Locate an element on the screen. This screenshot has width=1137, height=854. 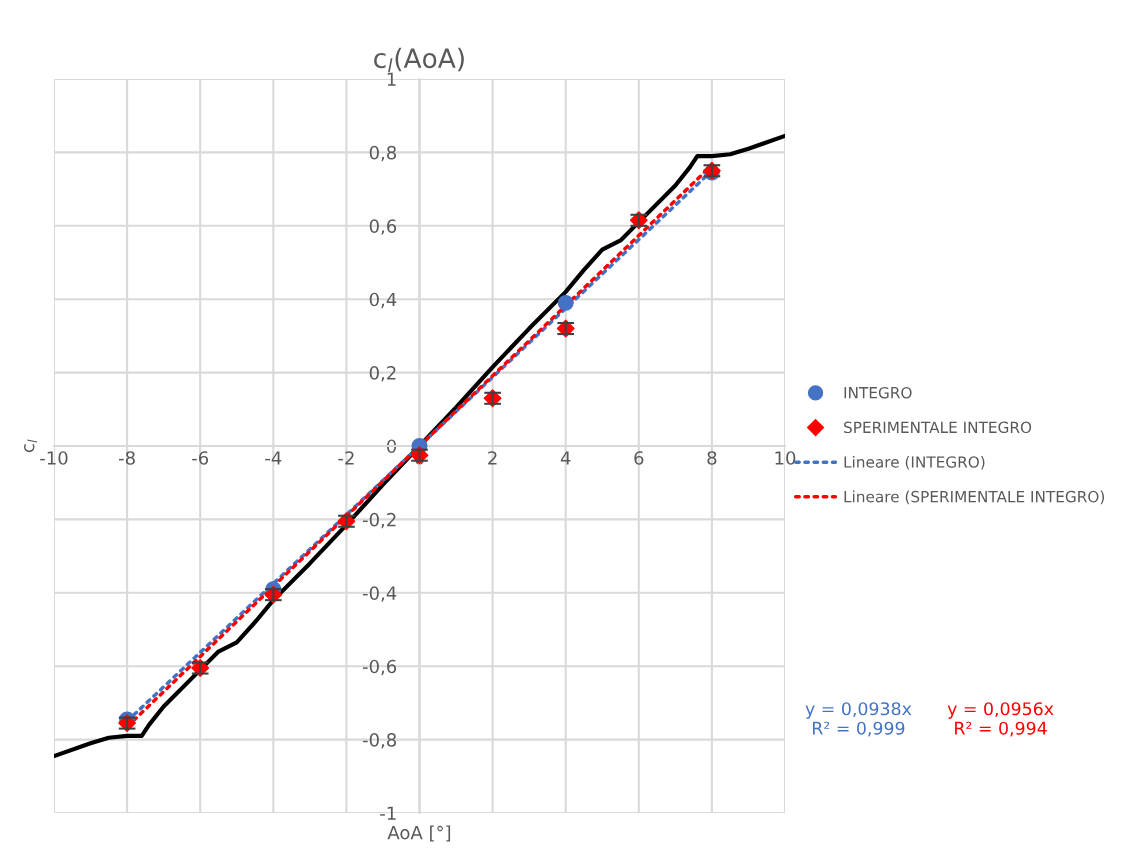
y-axis-title: c$_{l}$ is located at coordinates (31, 446).